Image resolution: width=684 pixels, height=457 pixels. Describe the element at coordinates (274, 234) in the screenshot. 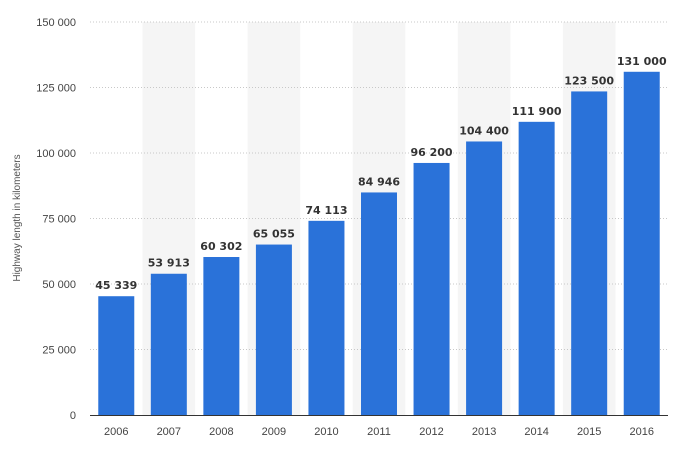

I see `data-label-2009: 65 055` at that location.